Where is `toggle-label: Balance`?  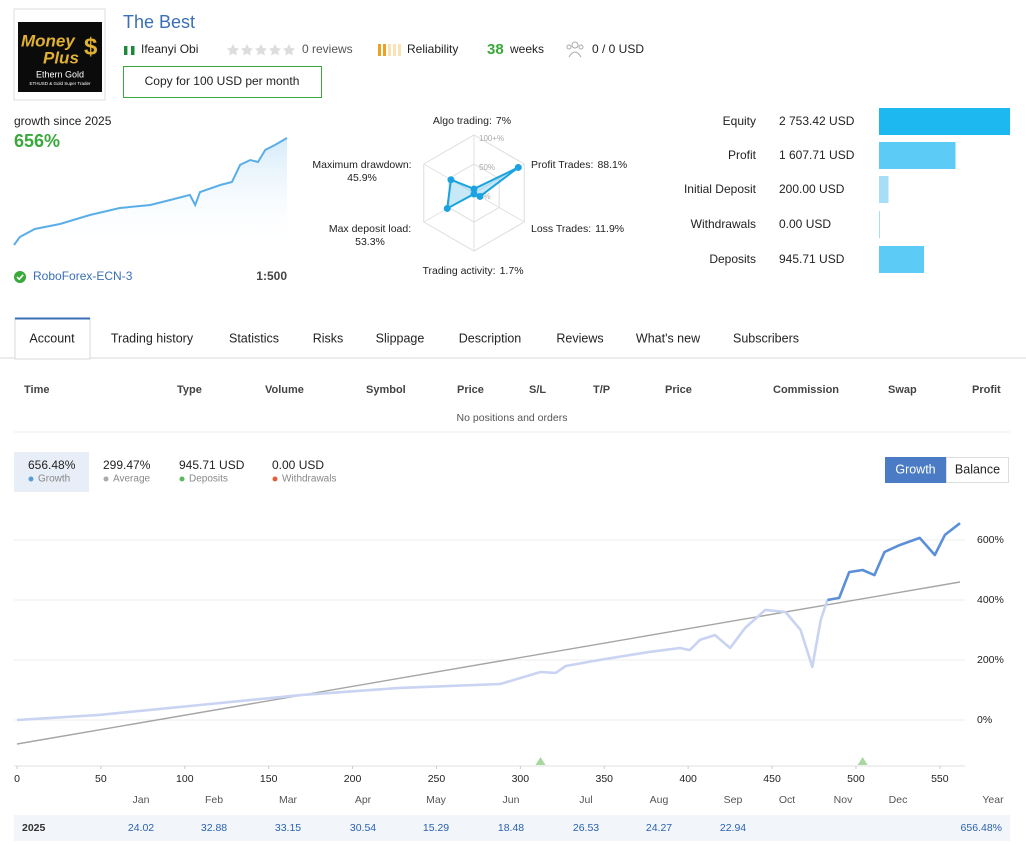
toggle-label: Balance is located at coordinates (977, 469).